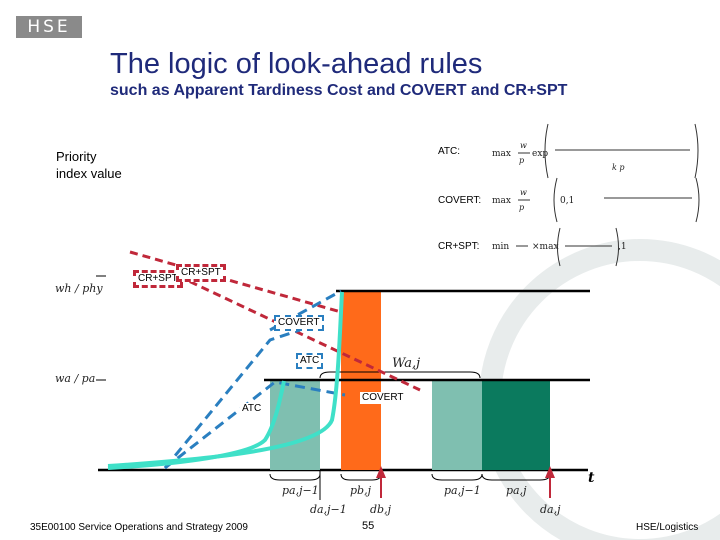 The image size is (720, 540). What do you see at coordinates (449, 151) in the screenshot?
I see `atc-formula-label: ATC:` at bounding box center [449, 151].